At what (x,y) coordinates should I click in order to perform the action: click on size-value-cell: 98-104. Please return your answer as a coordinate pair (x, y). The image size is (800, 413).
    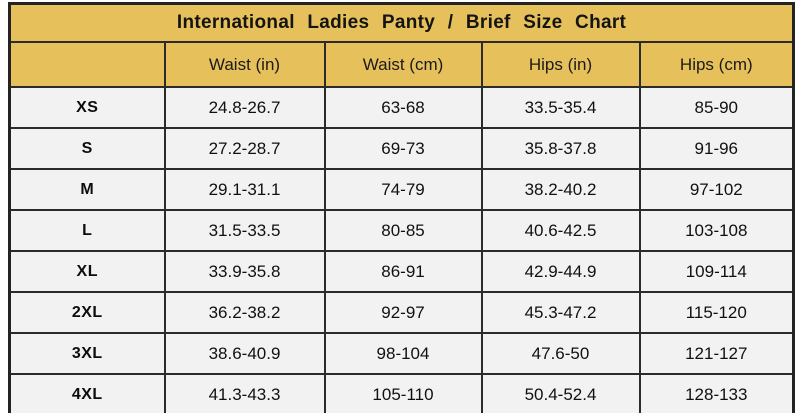
    Looking at the image, I should click on (403, 353).